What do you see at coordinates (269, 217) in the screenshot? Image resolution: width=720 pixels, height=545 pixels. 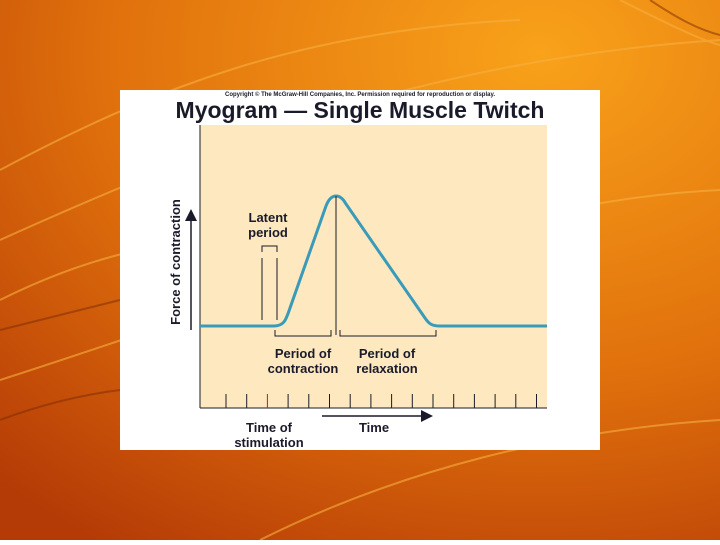 I see `label-line: Latent` at bounding box center [269, 217].